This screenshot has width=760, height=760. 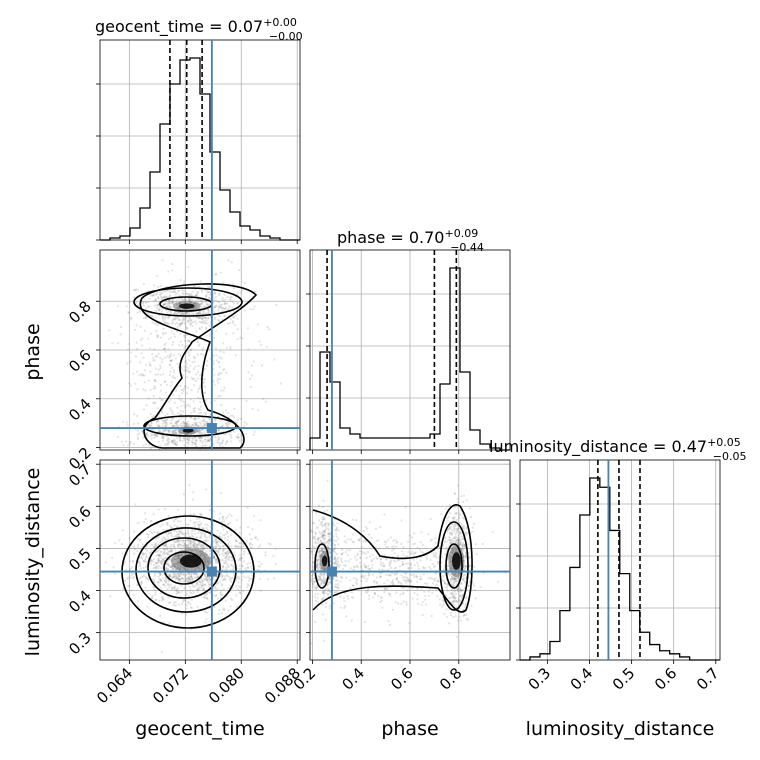 I want to click on contour-line, so click(x=184, y=568).